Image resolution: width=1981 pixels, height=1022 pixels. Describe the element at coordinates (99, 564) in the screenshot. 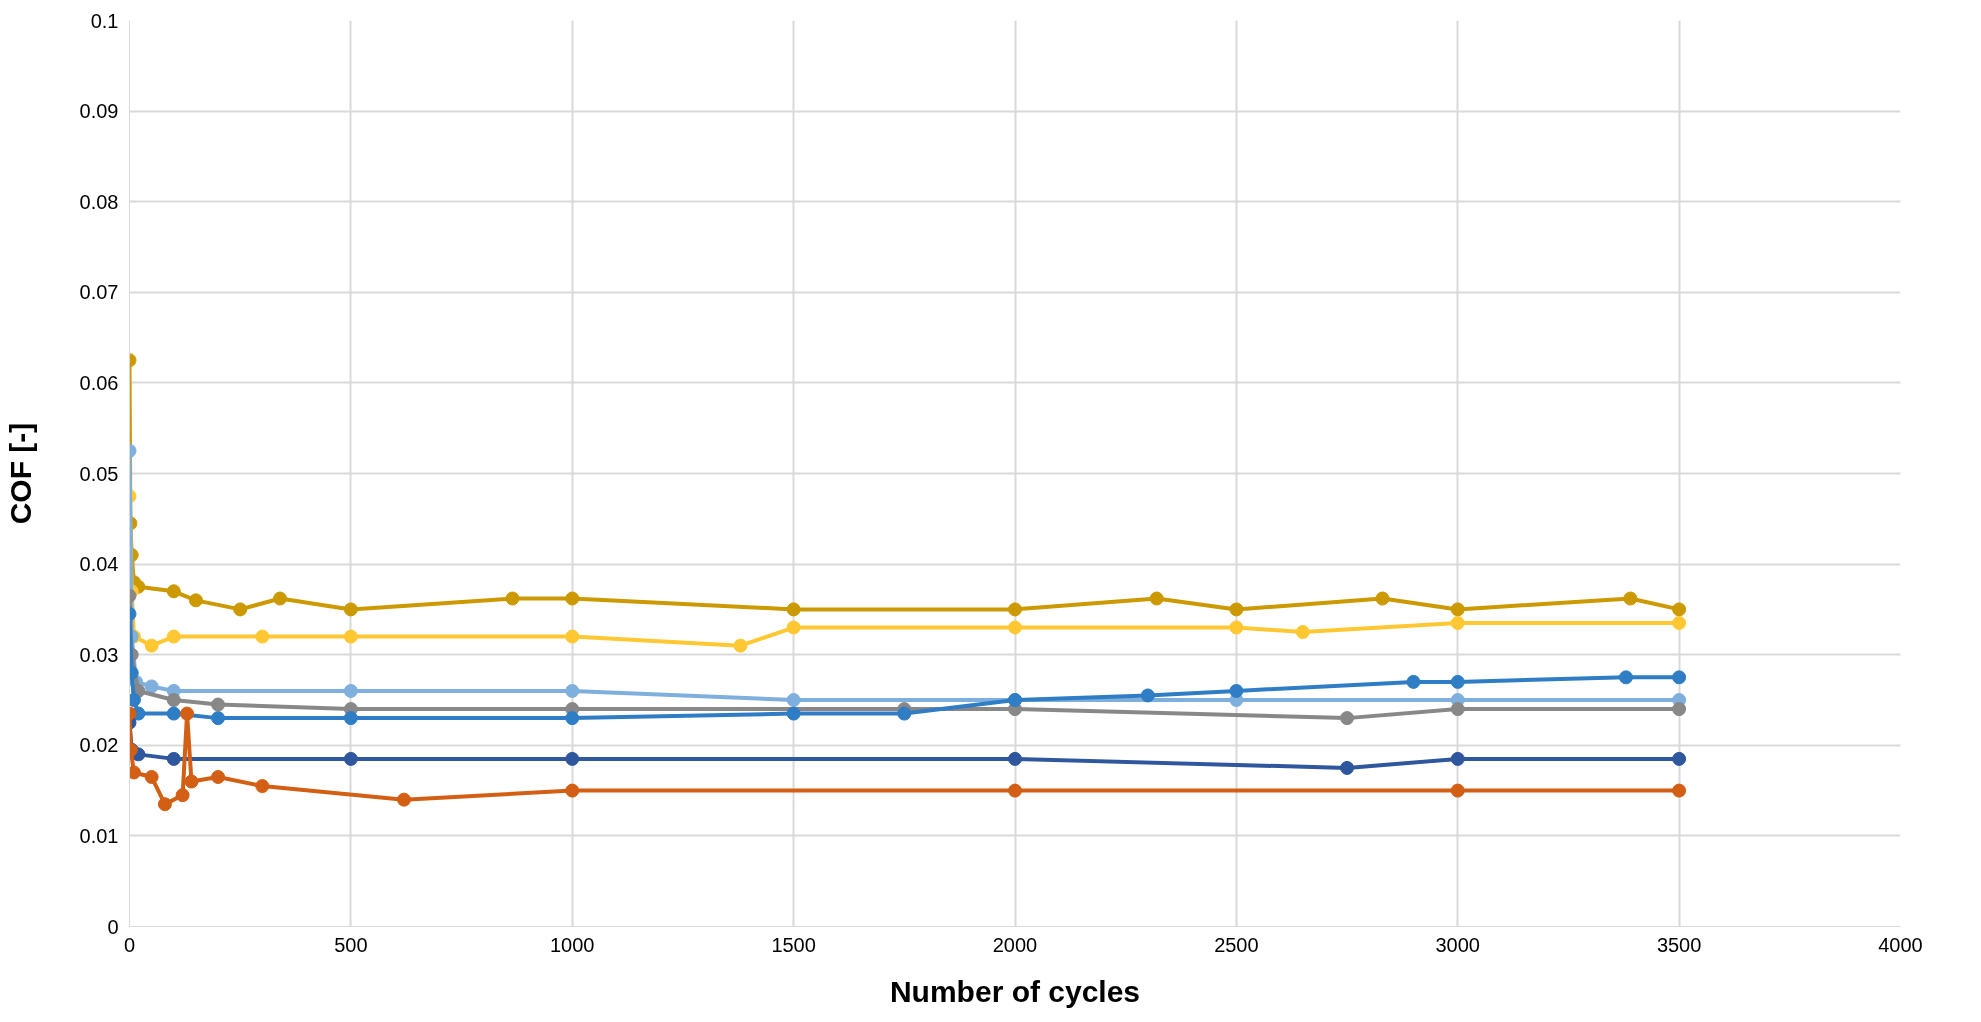

I see `y-tick-label: 0.04` at that location.